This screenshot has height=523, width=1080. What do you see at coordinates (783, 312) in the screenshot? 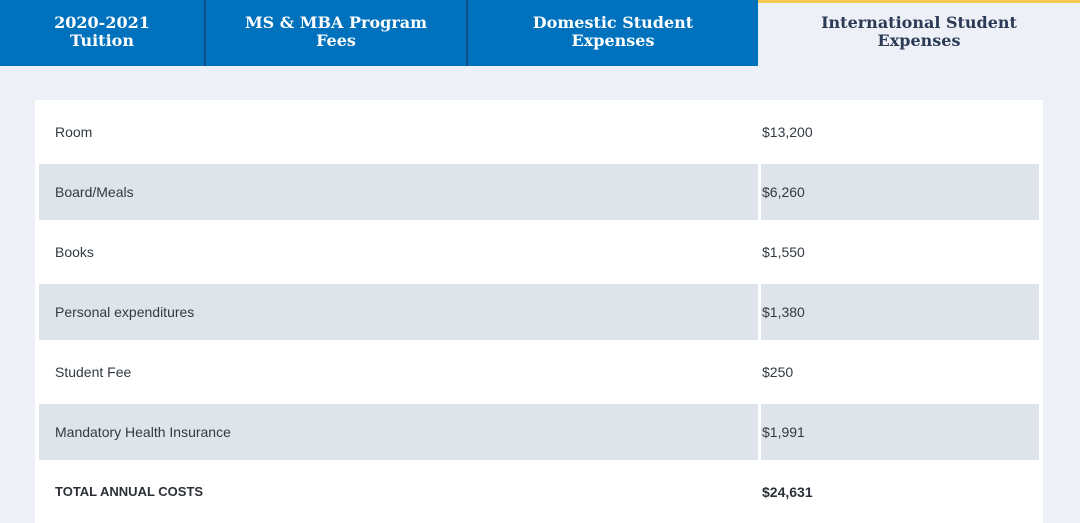
I see `row-value: $1,380` at bounding box center [783, 312].